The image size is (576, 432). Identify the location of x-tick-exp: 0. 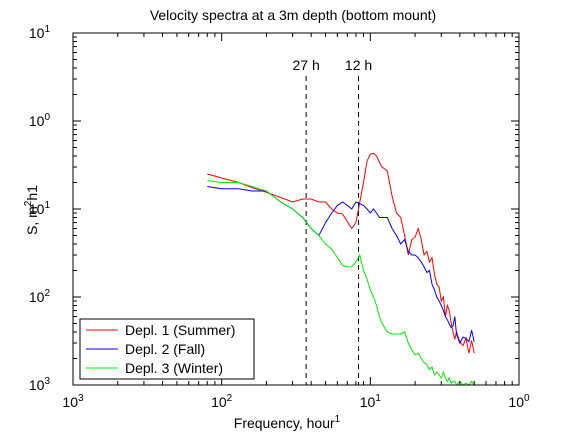
(527, 398).